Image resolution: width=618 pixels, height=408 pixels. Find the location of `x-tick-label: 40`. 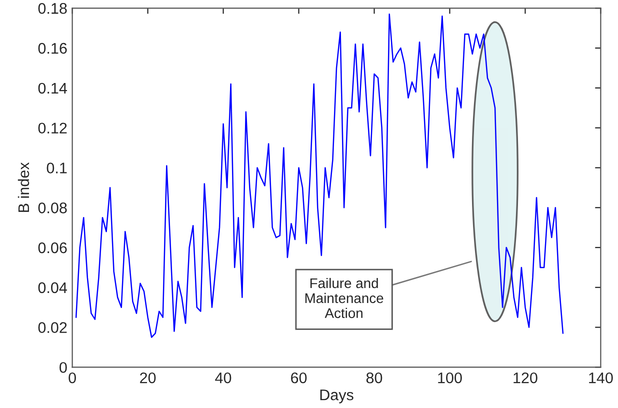

x-tick-label: 40 is located at coordinates (223, 378).